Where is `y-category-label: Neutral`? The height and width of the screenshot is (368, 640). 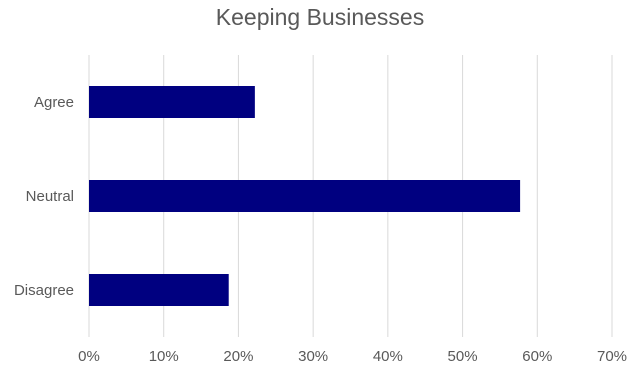 y-category-label: Neutral is located at coordinates (50, 196).